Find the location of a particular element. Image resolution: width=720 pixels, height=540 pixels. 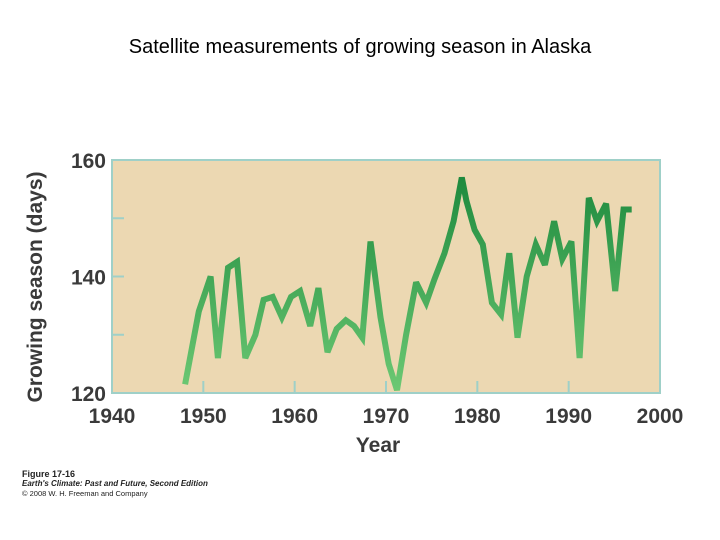

figure-number: Figure 17-16 is located at coordinates (49, 474).